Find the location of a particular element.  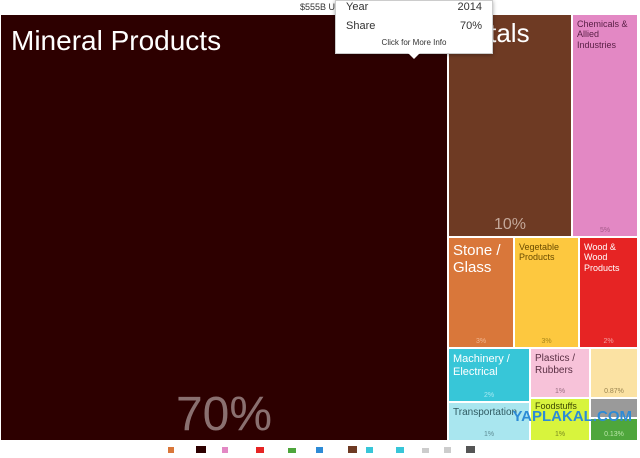

tile-label: Transportation is located at coordinates (485, 412).